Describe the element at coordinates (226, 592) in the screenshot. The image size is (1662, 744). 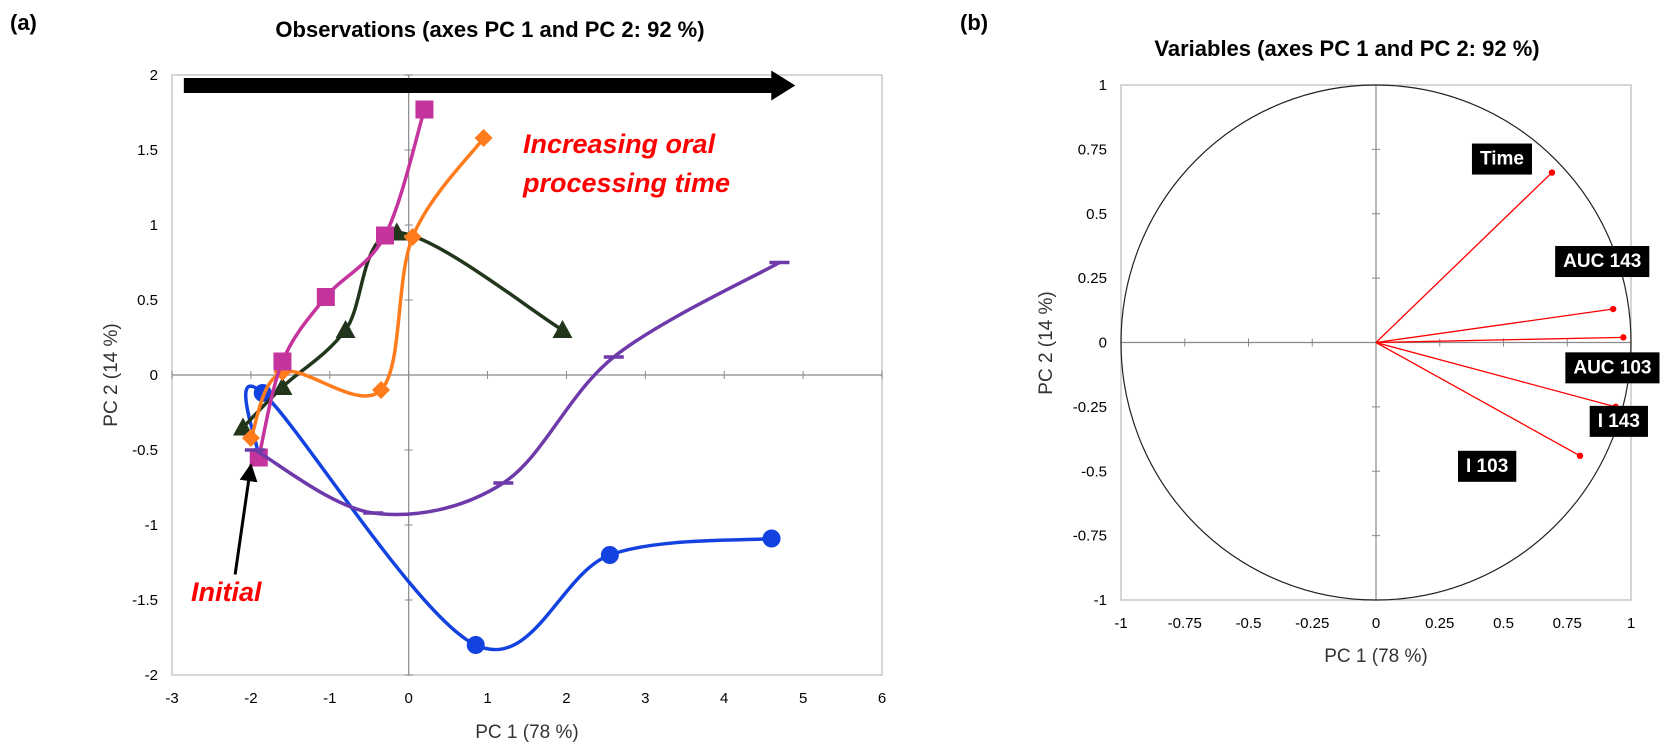
I see `annotation-initial: Initial` at that location.